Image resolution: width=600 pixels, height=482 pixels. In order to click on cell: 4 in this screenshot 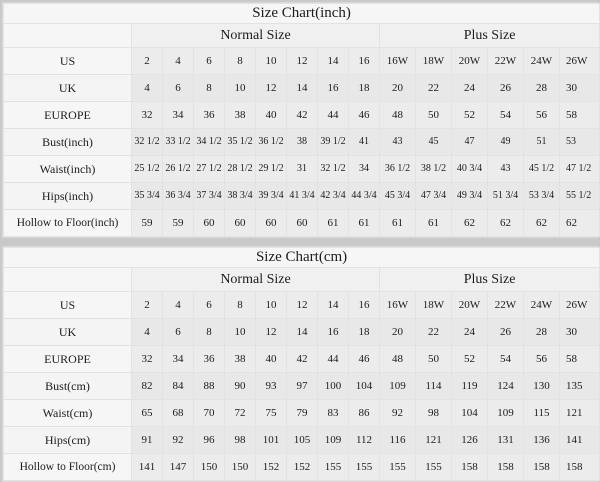, I will do `click(147, 332)`.